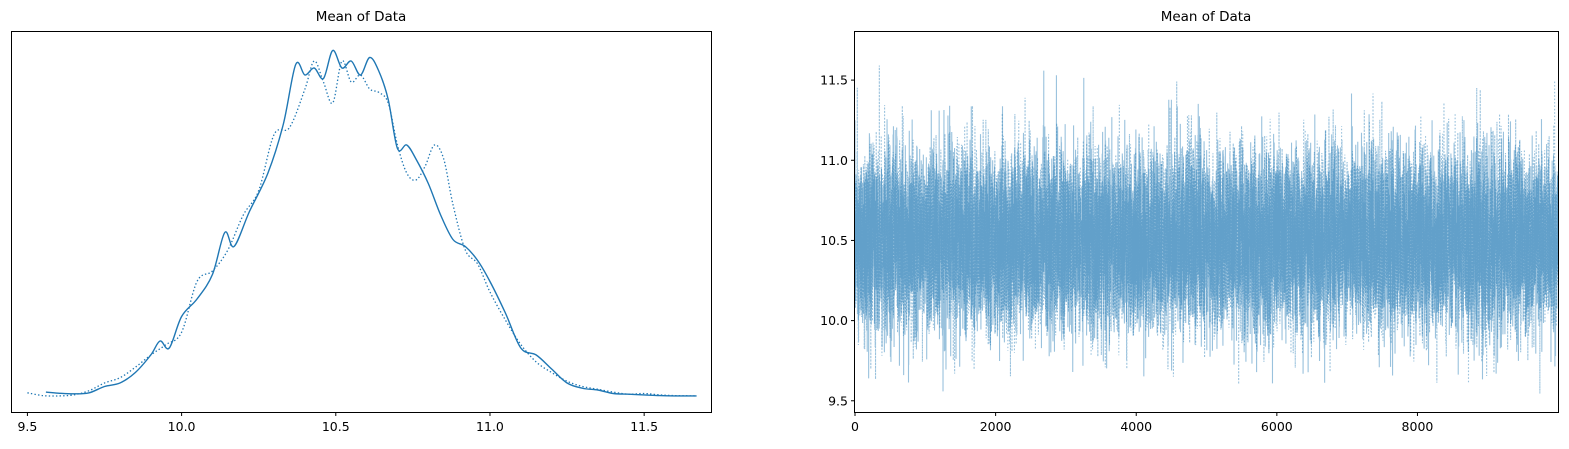 The height and width of the screenshot is (449, 1569). What do you see at coordinates (336, 426) in the screenshot?
I see `density-x-tick-label: 10.5` at bounding box center [336, 426].